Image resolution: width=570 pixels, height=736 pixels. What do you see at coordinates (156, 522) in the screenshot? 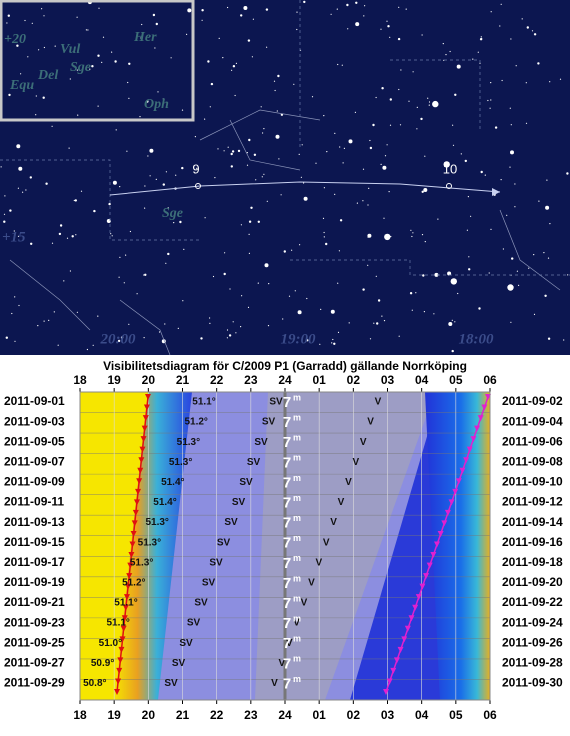
I see `altitude-label: 51.3°` at bounding box center [156, 522].